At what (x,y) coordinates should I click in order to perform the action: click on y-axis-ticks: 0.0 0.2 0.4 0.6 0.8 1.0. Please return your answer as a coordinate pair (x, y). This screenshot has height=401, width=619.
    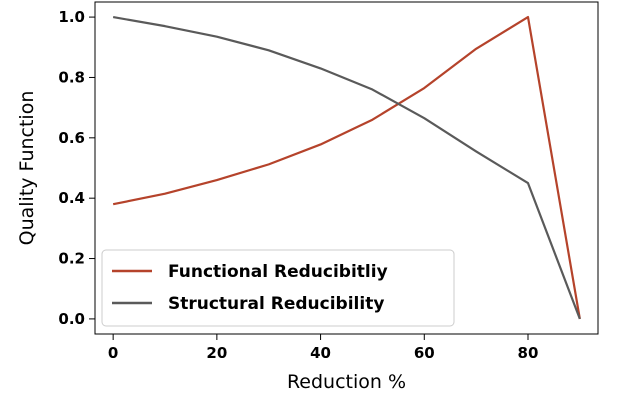
    Looking at the image, I should click on (76, 168).